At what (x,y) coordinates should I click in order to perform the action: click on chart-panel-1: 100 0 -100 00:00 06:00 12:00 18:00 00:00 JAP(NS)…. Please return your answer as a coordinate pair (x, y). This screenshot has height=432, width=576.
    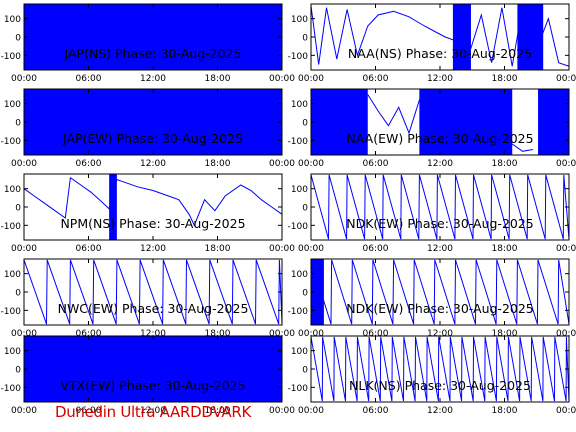
    Looking at the image, I should click on (148, 43).